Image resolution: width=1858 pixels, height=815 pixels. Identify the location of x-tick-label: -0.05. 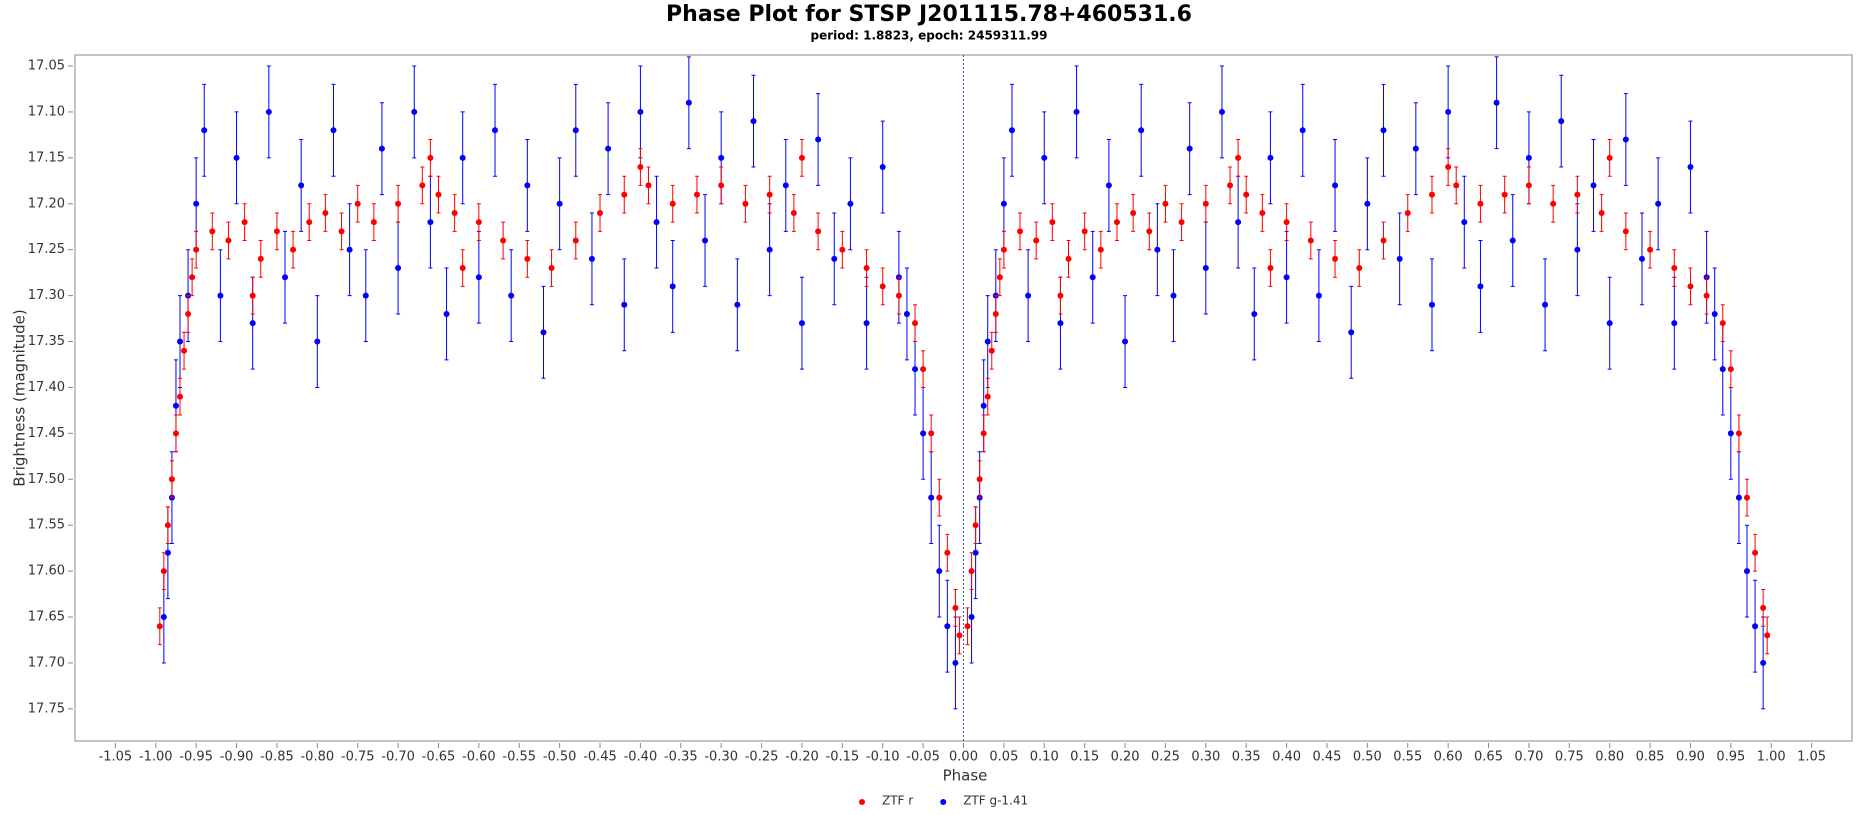
(923, 757).